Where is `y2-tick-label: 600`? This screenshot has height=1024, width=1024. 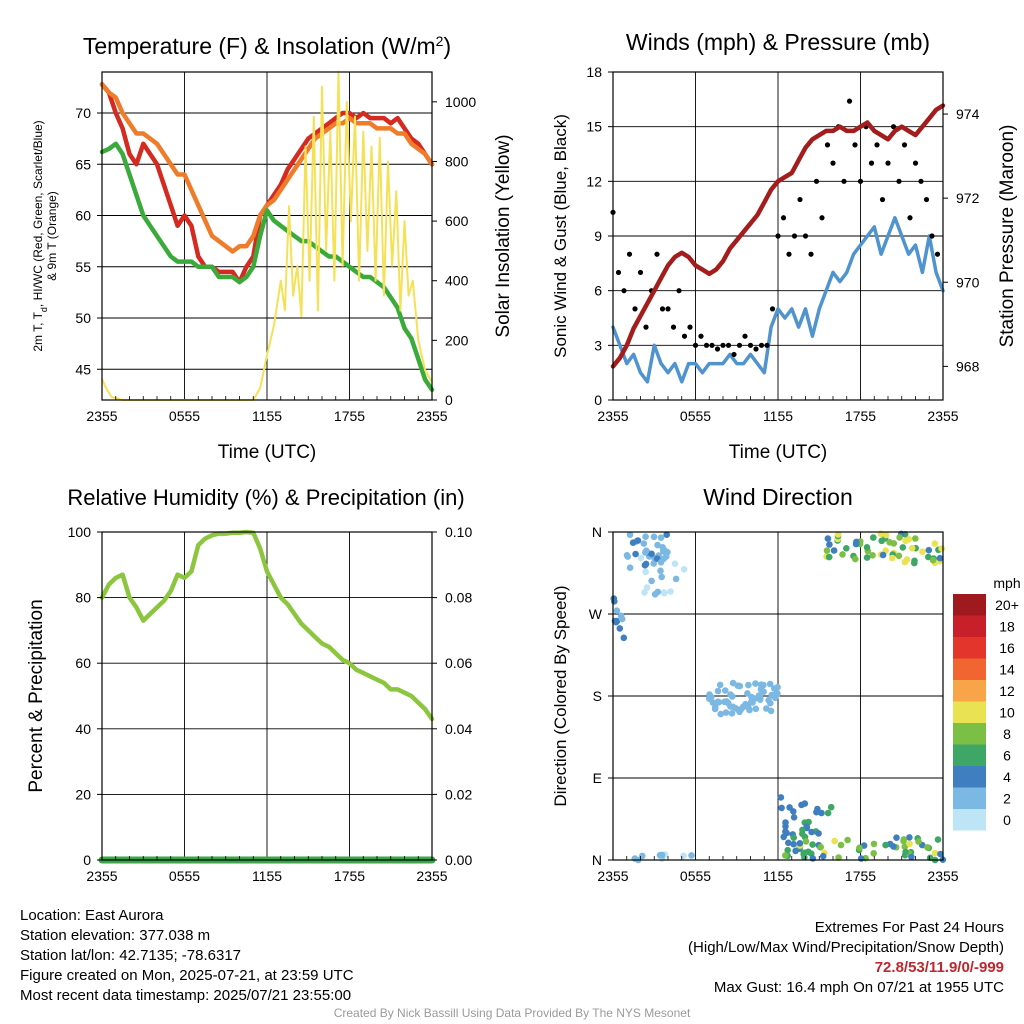
y2-tick-label: 600 is located at coordinates (457, 221).